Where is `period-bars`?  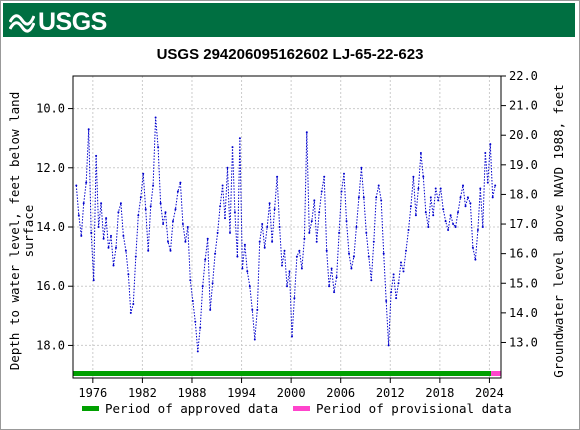
period-bars is located at coordinates (287, 373).